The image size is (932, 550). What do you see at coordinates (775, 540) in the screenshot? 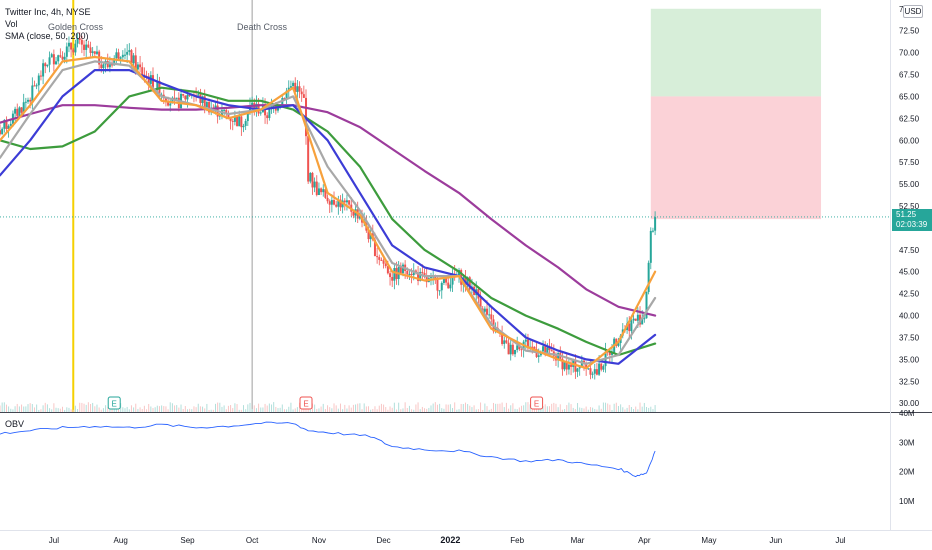
I see `time-tick-label: Jun` at bounding box center [775, 540].